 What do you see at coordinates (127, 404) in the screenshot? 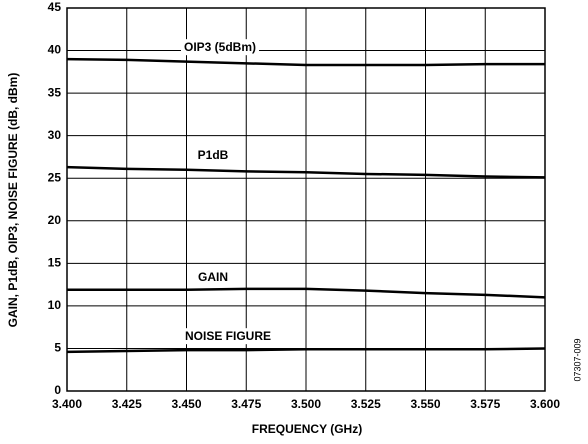
I see `x-tick-label: 3.425` at bounding box center [127, 404].